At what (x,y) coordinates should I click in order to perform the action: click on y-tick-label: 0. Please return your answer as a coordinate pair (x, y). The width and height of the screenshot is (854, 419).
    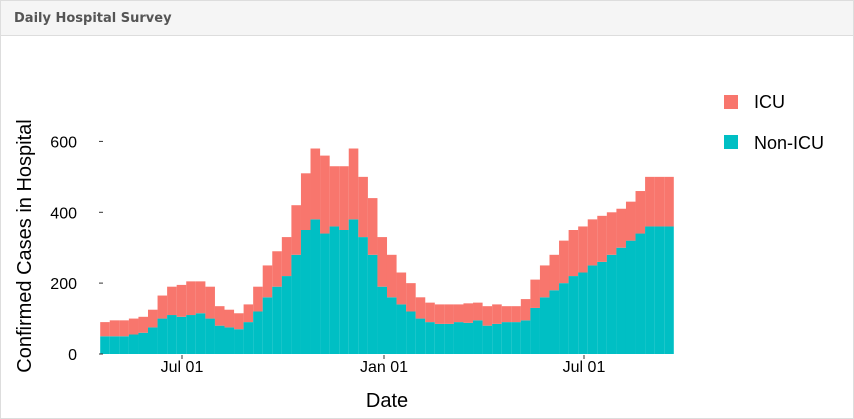
    Looking at the image, I should click on (72, 355).